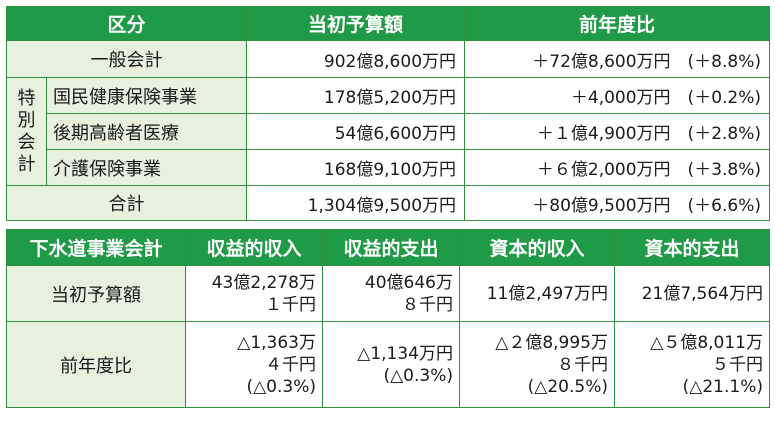 The width and height of the screenshot is (775, 427). What do you see at coordinates (722, 386) in the screenshot?
I see `cell-line: (△21.1%)` at bounding box center [722, 386].